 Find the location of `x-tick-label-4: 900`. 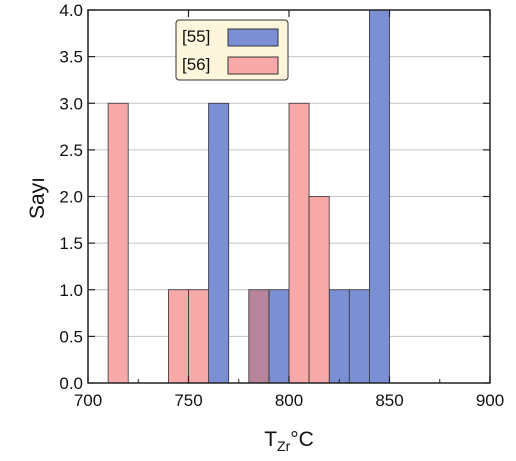

x-tick-label-4: 900 is located at coordinates (490, 400).